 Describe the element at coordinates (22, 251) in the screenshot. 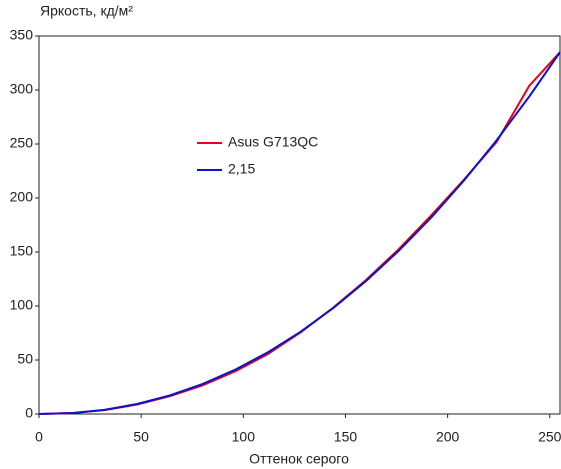

I see `y-tick-label: 150` at that location.